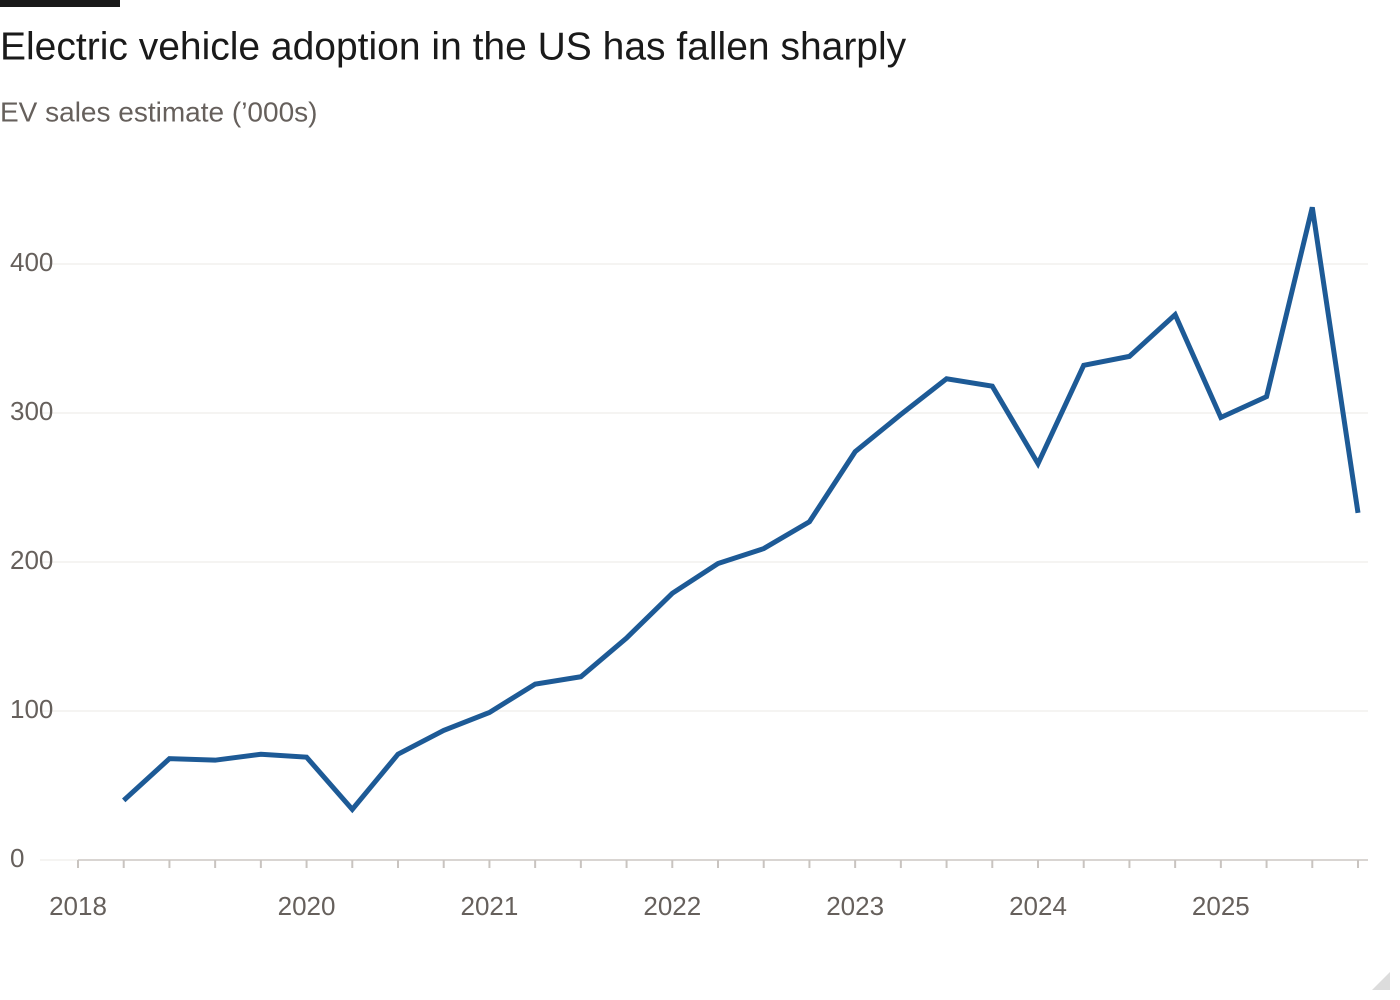 Image resolution: width=1400 pixels, height=1000 pixels. What do you see at coordinates (60, 3) in the screenshot?
I see `brand-bar` at bounding box center [60, 3].